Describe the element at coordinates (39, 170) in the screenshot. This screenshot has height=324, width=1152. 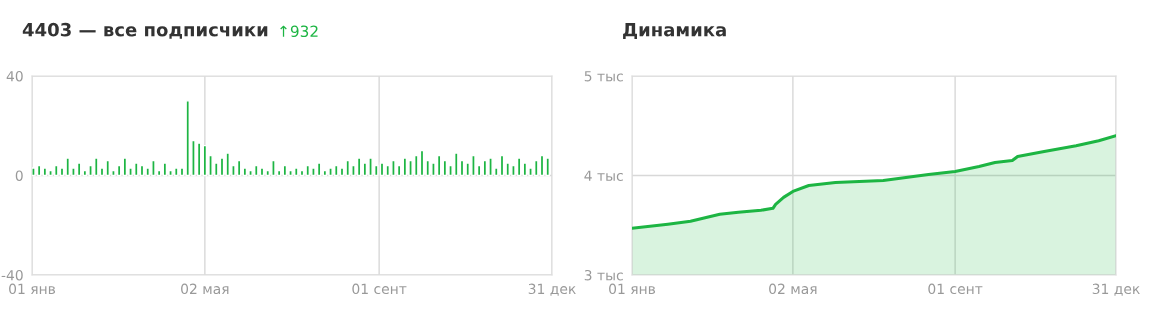
I see `bar` at that location.